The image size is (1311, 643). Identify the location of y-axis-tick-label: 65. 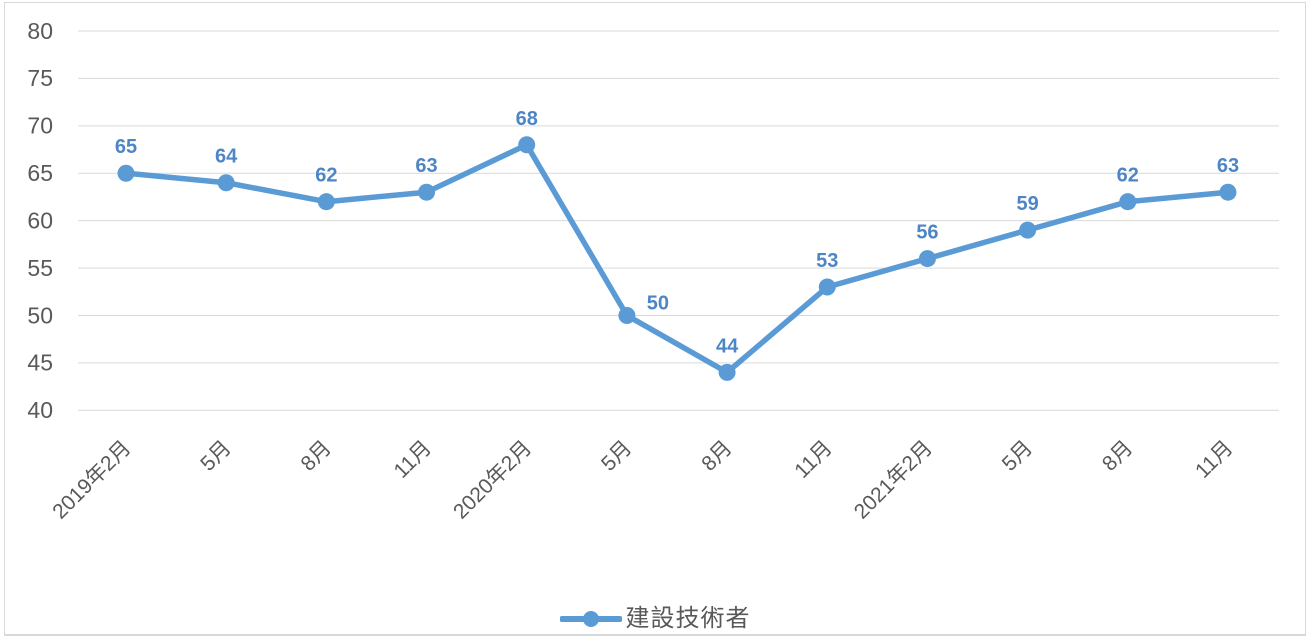
(40, 173).